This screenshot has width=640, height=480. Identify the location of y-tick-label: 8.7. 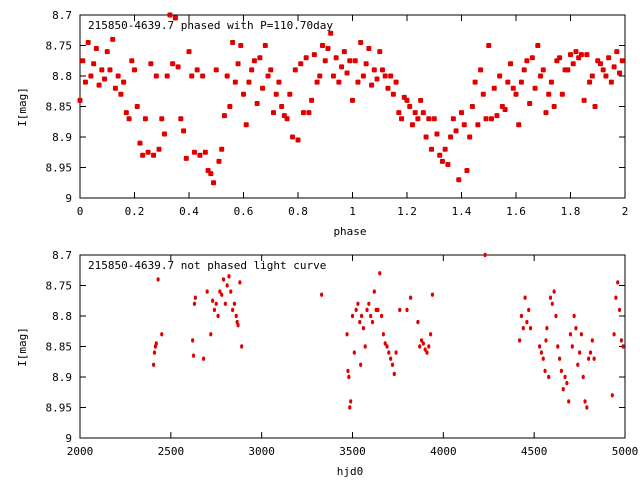
(62, 255).